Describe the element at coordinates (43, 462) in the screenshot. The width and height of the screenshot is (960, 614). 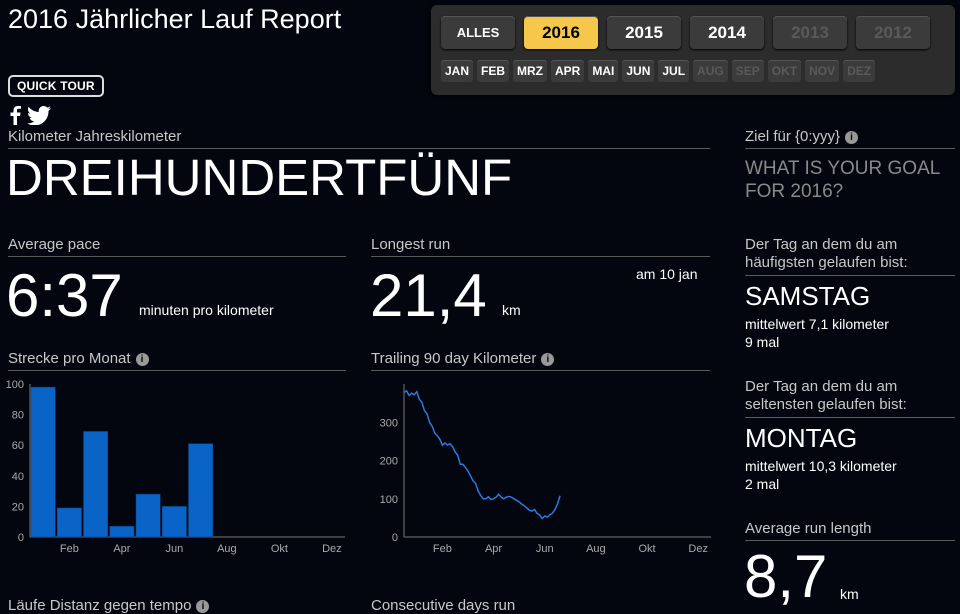
I see `bar-jan` at that location.